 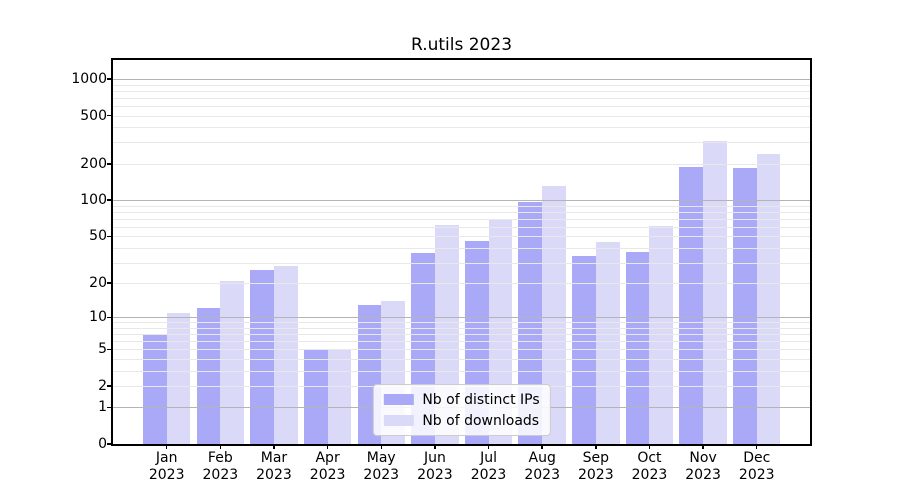 What do you see at coordinates (93, 200) in the screenshot?
I see `y-tick-label-100: 100` at bounding box center [93, 200].